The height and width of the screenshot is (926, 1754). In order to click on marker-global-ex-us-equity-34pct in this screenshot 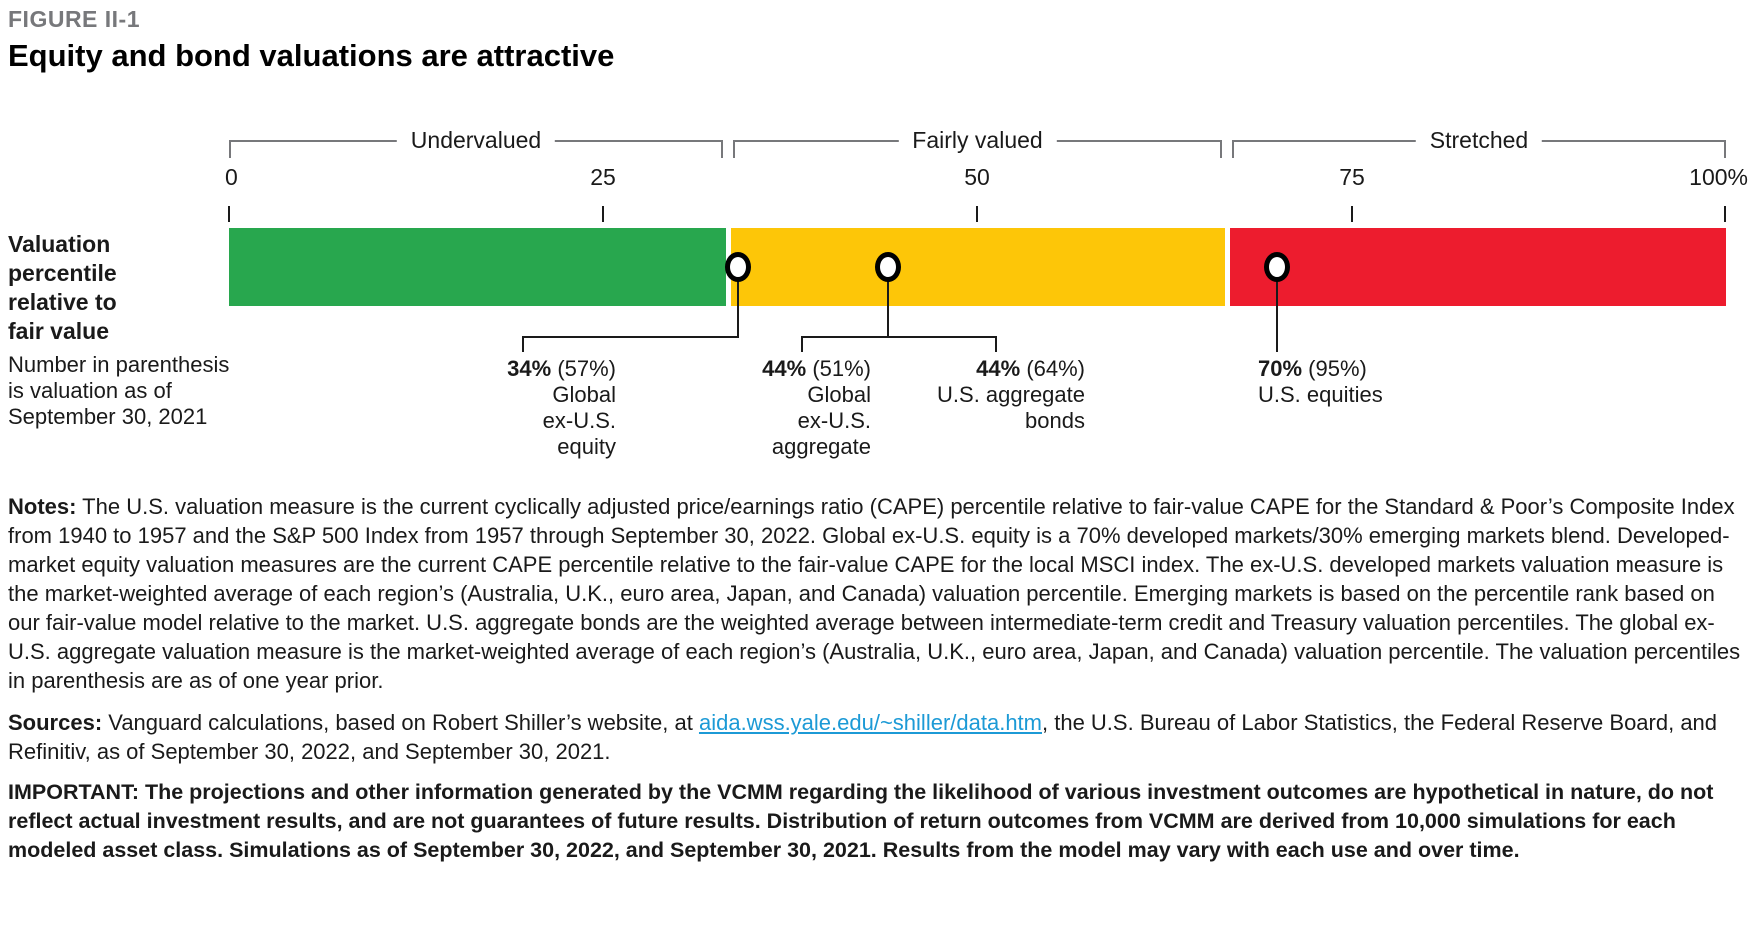, I will do `click(738, 267)`.